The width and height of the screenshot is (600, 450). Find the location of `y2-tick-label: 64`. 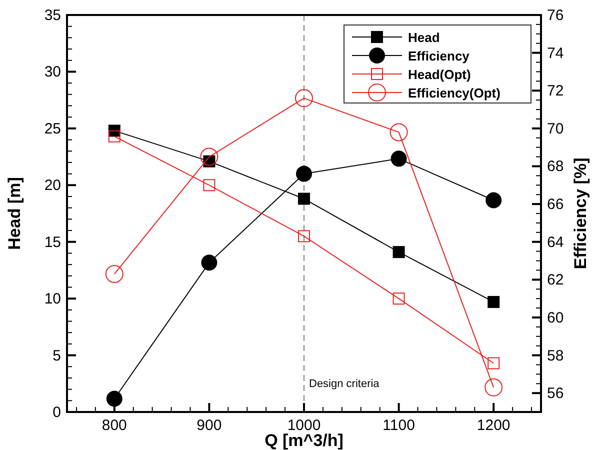

y2-tick-label: 64 is located at coordinates (555, 242).